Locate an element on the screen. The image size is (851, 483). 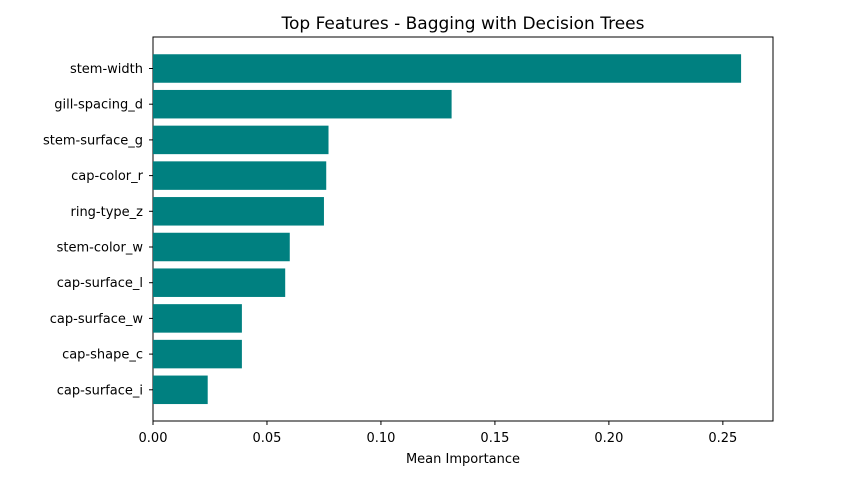
x-axis: 0.00 0.05 0.10 0.15 0.20 0.25 is located at coordinates (438, 433).